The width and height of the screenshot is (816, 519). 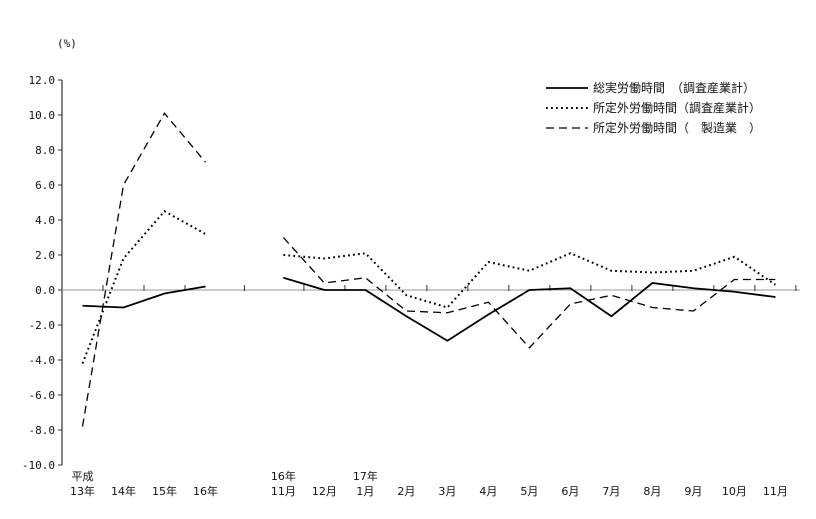 What do you see at coordinates (38, 465) in the screenshot?
I see `y-tick-label: -10.0` at bounding box center [38, 465].